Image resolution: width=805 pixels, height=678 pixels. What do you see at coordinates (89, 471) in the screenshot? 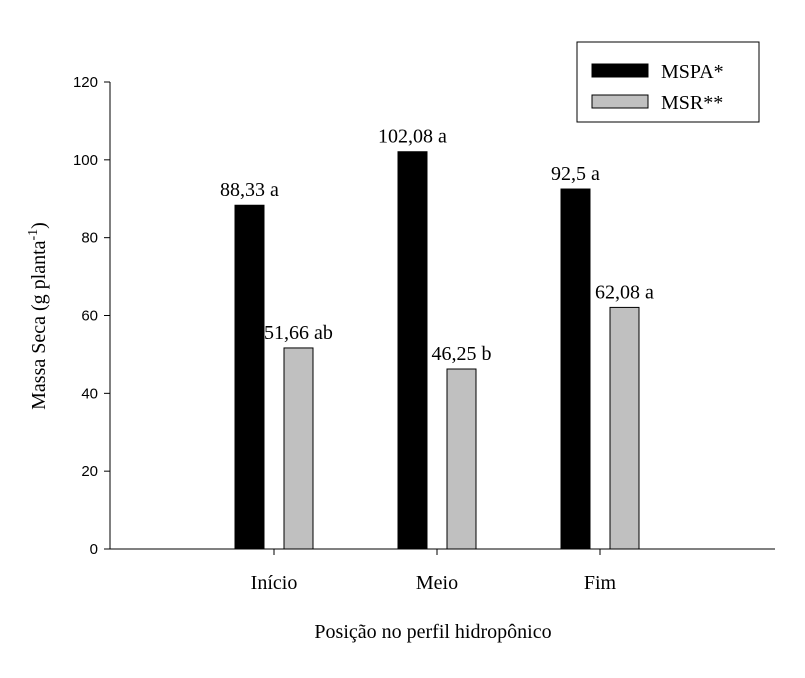
I see `y-tick-label: 20` at bounding box center [89, 471].